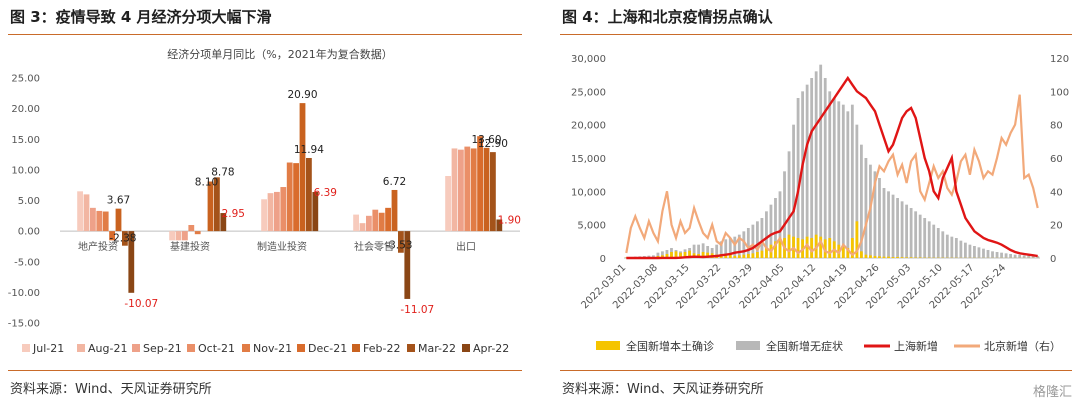 This screenshot has width=1080, height=408. I want to click on y-tick-label: 15.00, so click(25, 140).